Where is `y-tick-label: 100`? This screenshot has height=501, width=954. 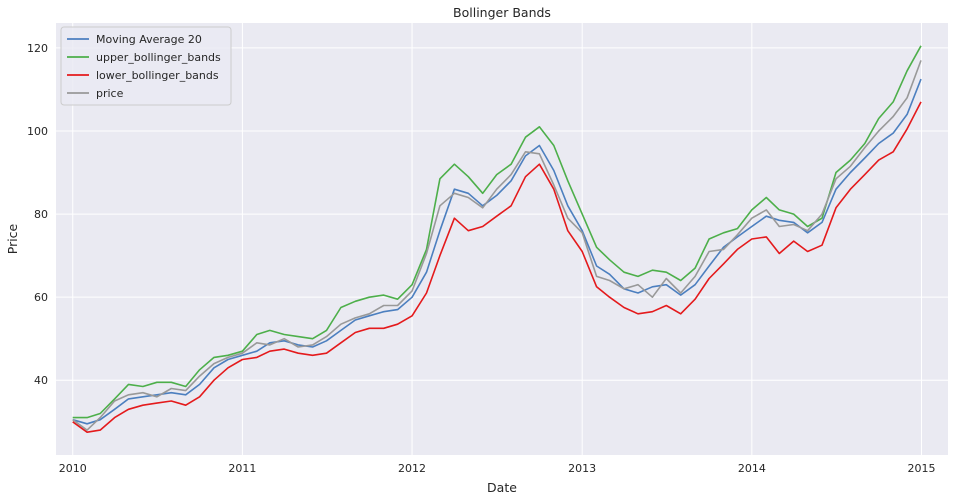 y-tick-label: 100 is located at coordinates (37, 131).